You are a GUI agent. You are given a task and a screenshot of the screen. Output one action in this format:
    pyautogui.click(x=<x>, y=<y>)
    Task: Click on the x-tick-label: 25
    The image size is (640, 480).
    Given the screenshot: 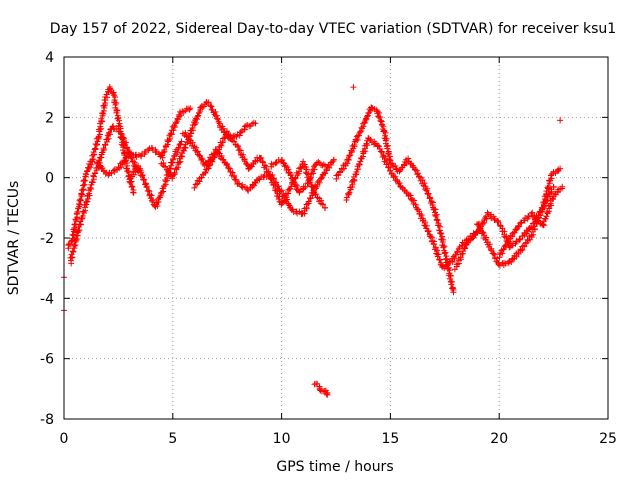 What is the action you would take?
    pyautogui.click(x=608, y=439)
    